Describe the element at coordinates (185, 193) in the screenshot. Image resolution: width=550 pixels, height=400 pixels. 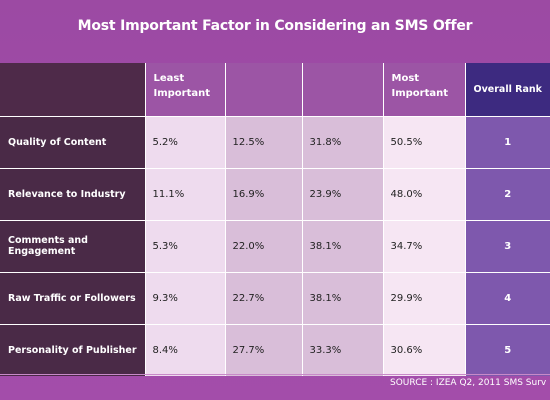
I see `data-cell: 11.1%` at that location.